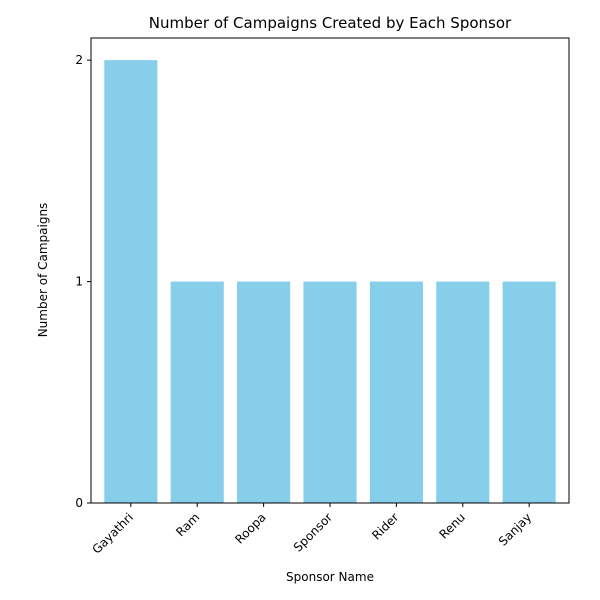 This screenshot has width=600, height=600. Describe the element at coordinates (79, 282) in the screenshot. I see `y-tick-label: 1` at that location.